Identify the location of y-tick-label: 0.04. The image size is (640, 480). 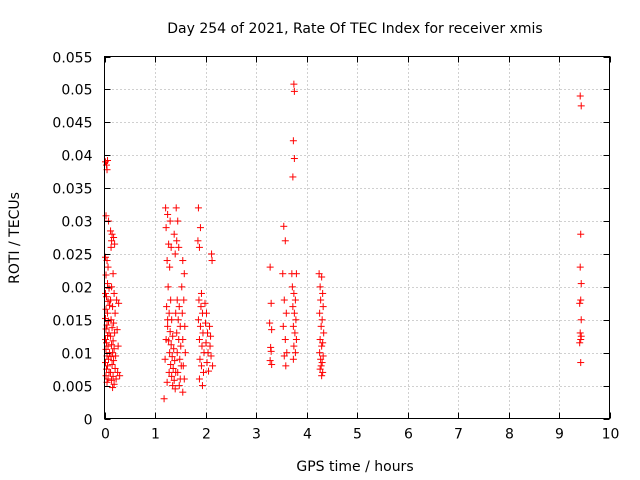
(76, 157).